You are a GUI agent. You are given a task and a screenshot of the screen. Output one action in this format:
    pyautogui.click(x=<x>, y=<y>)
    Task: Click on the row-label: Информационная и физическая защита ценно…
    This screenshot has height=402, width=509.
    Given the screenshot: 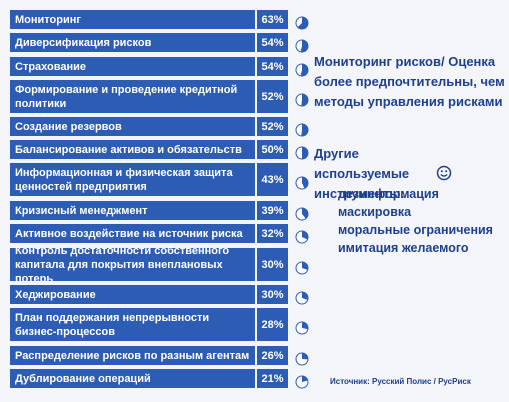 What is the action you would take?
    pyautogui.click(x=132, y=179)
    